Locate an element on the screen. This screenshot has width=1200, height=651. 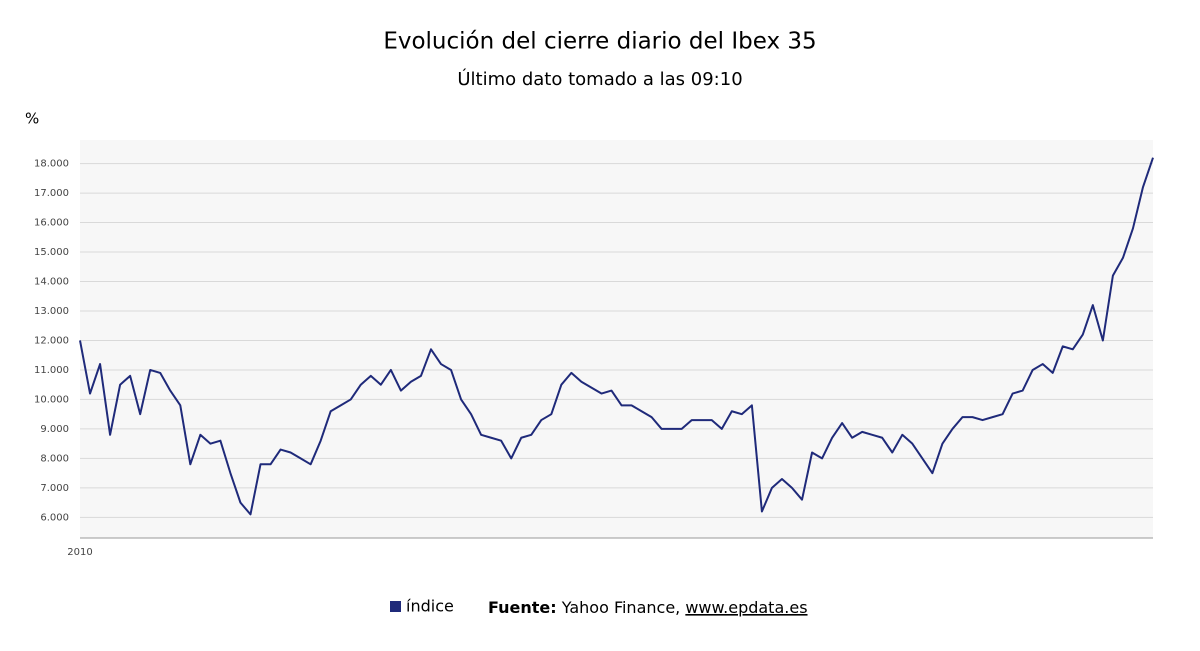
y-tick-label: 11.000 is located at coordinates (51, 370).